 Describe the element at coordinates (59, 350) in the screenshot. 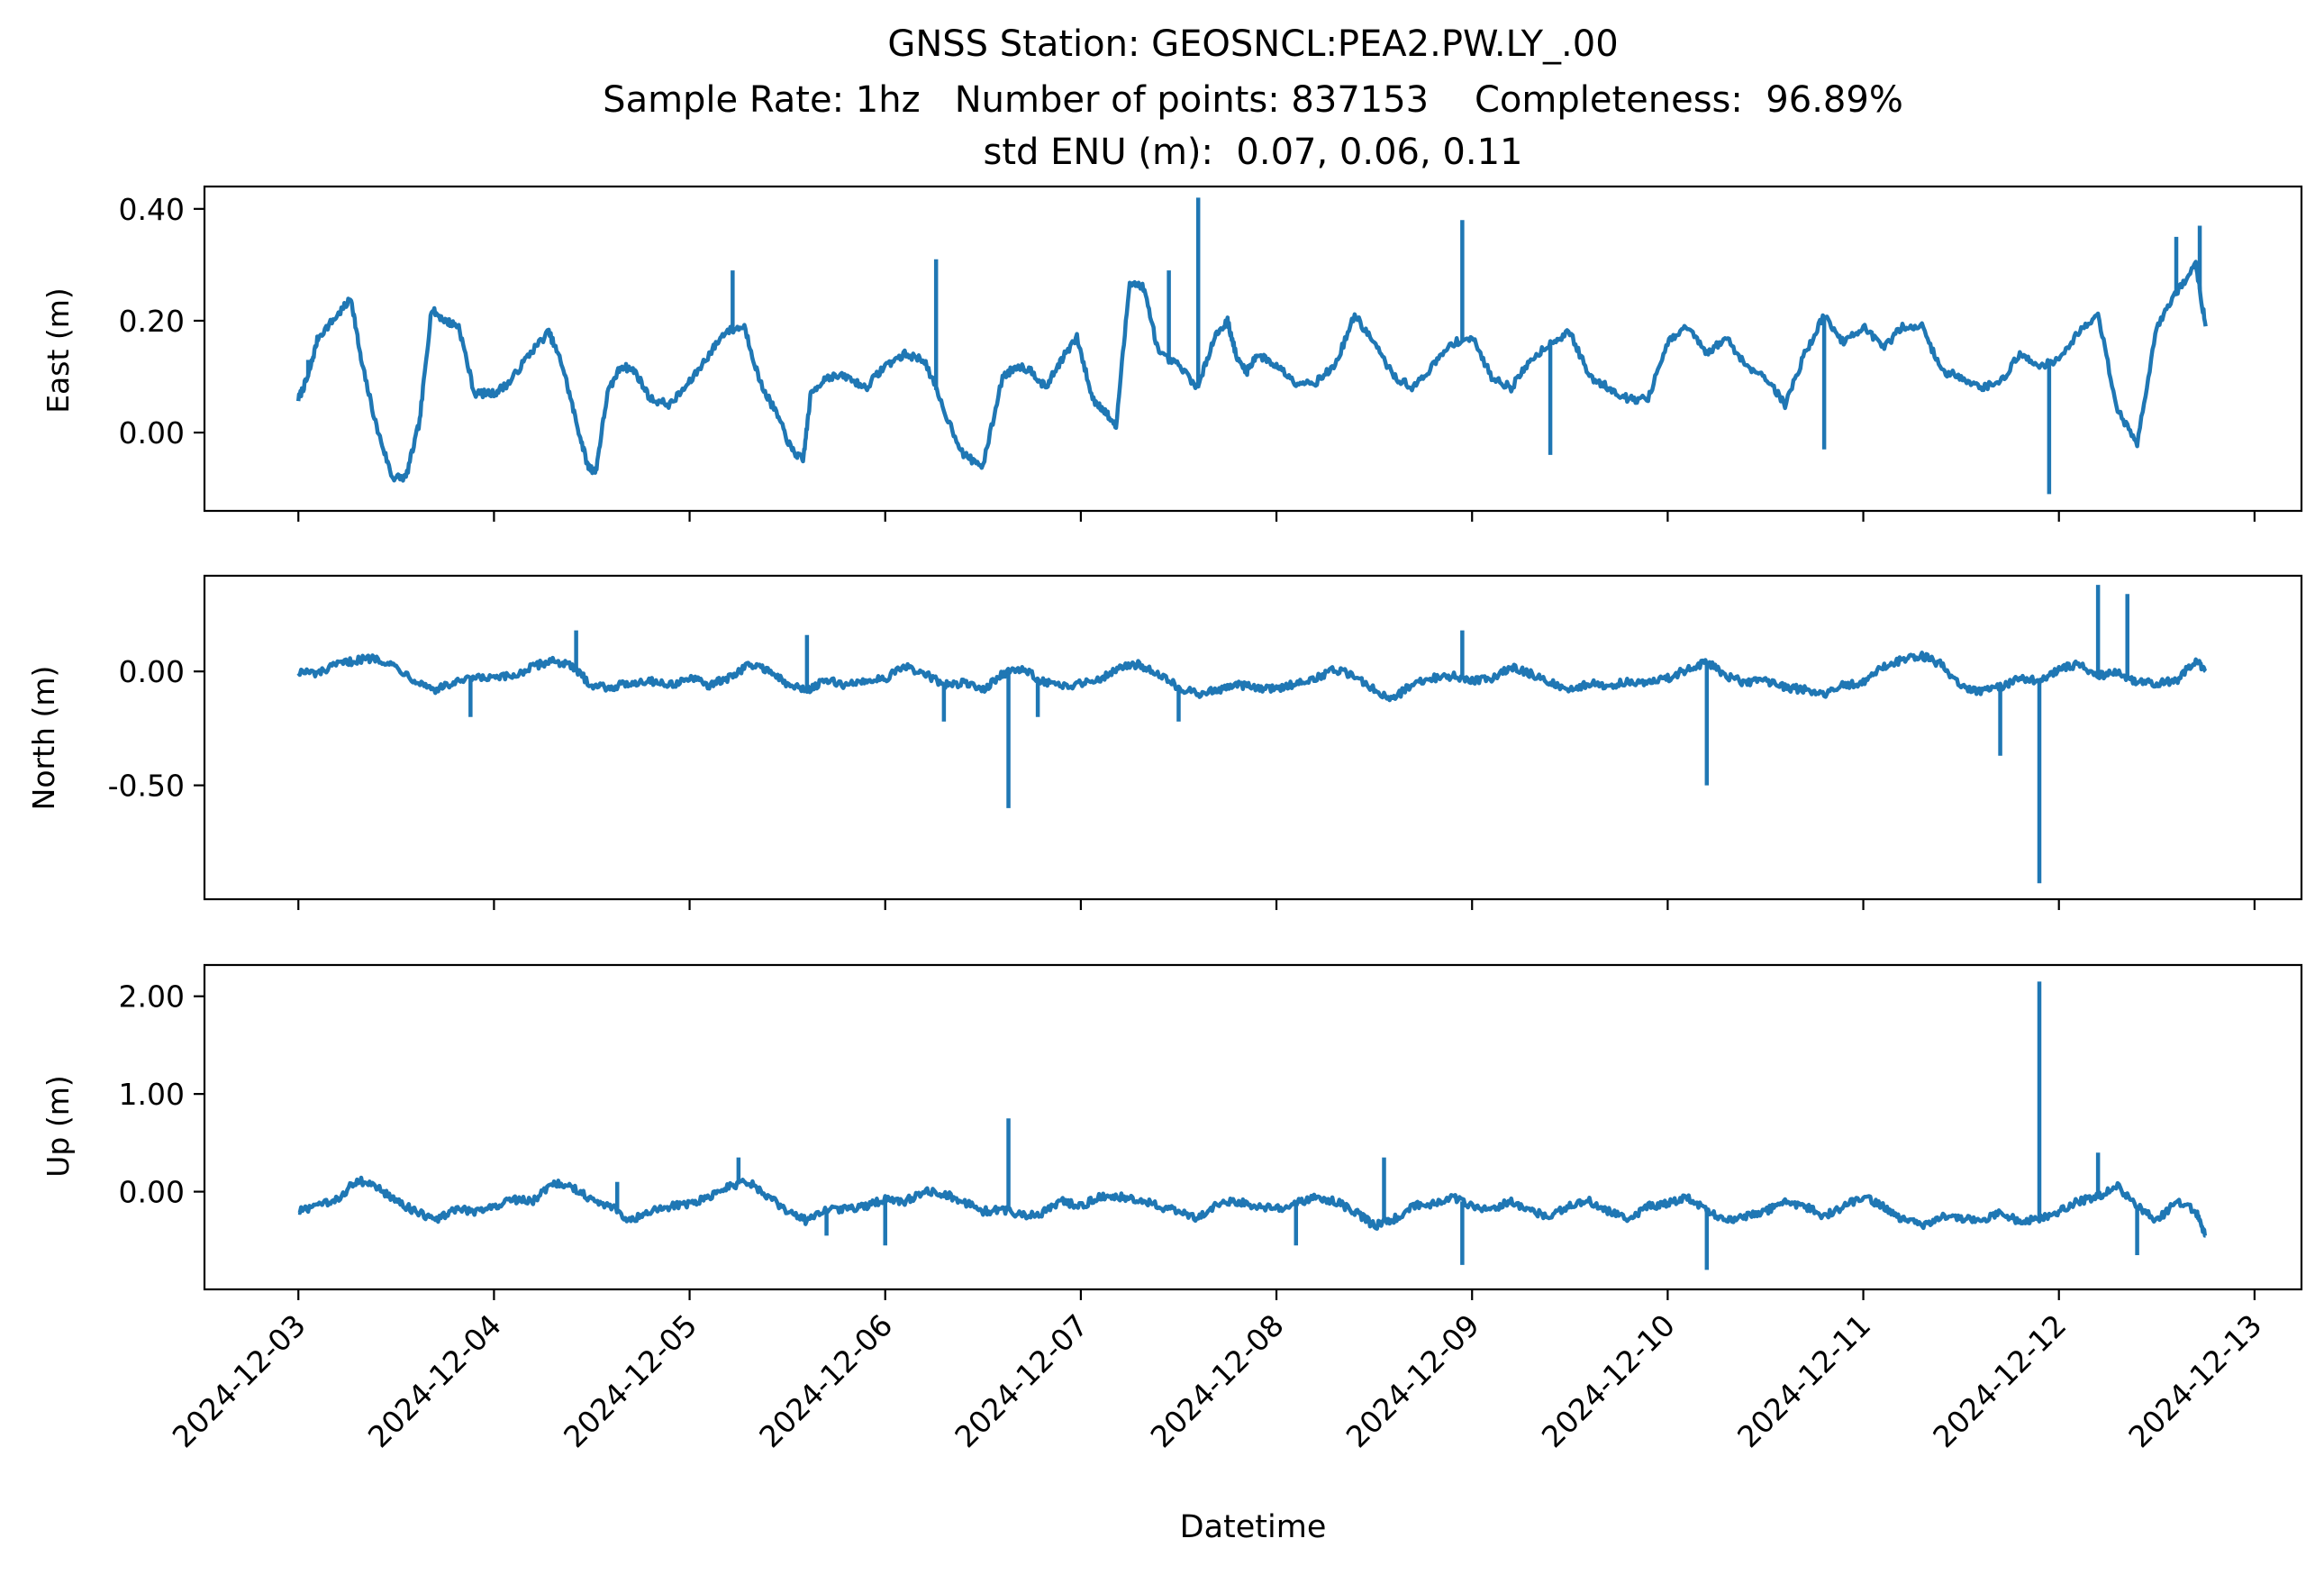

I see `east-ylabel: East (m)` at that location.